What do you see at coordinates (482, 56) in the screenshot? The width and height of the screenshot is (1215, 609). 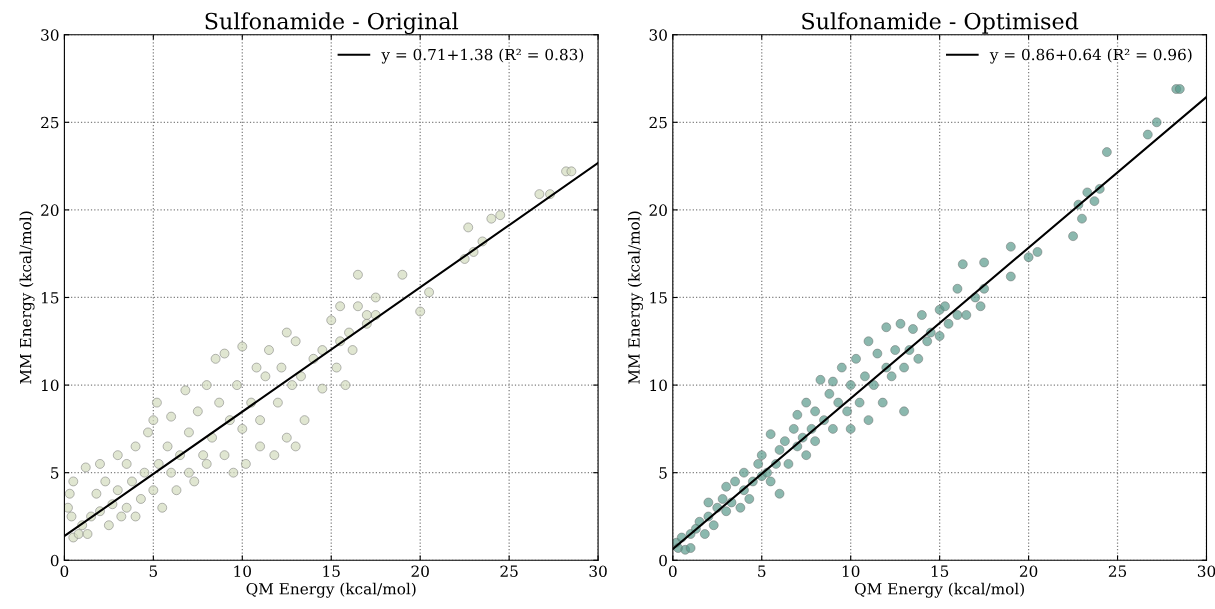 I see `legend-label: y = 0.71+1.38 (R² = 0.83)` at bounding box center [482, 56].